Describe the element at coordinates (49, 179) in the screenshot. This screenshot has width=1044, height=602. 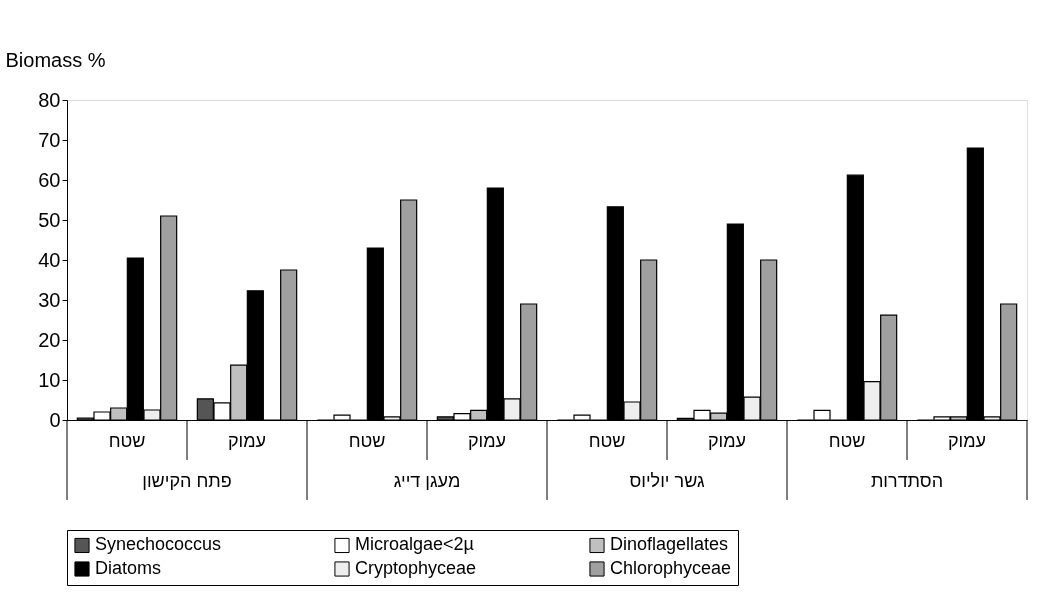
I see `y-tick-label: 60` at that location.